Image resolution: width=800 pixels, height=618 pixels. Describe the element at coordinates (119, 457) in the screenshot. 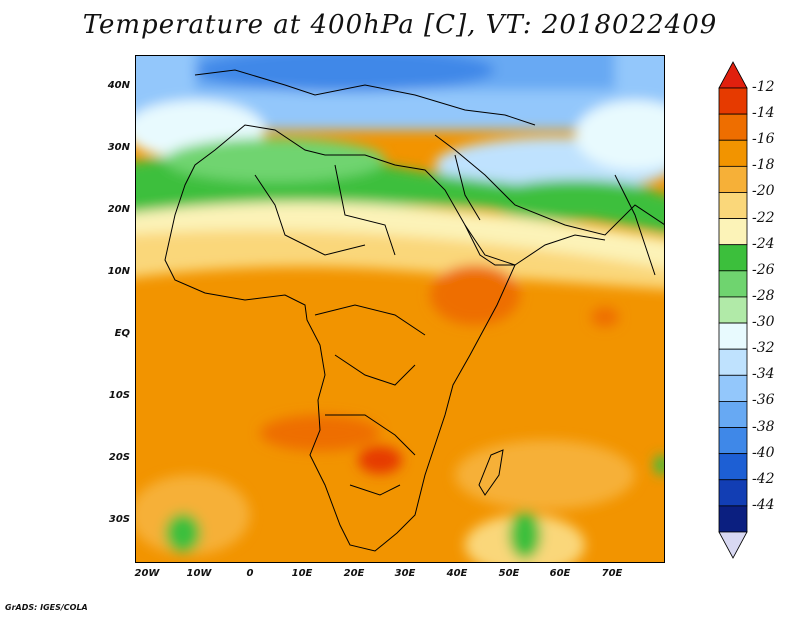

I see `lat-label-20s: 20S` at that location.